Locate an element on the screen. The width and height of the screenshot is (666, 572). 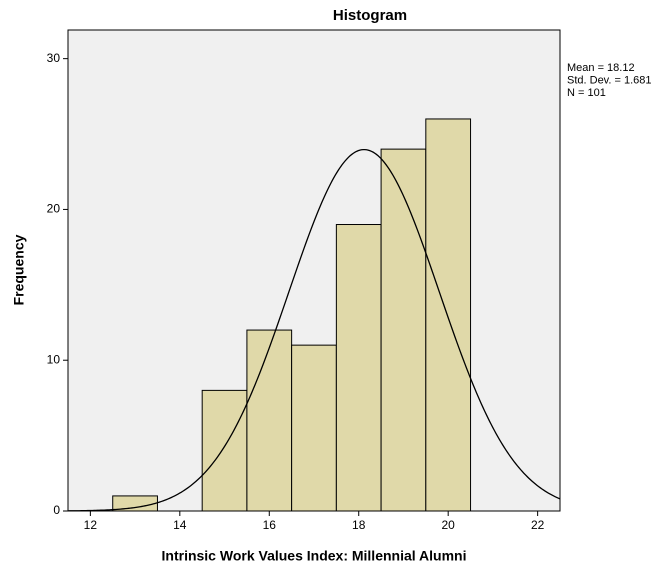
x-tick-label: 12 is located at coordinates (91, 525).